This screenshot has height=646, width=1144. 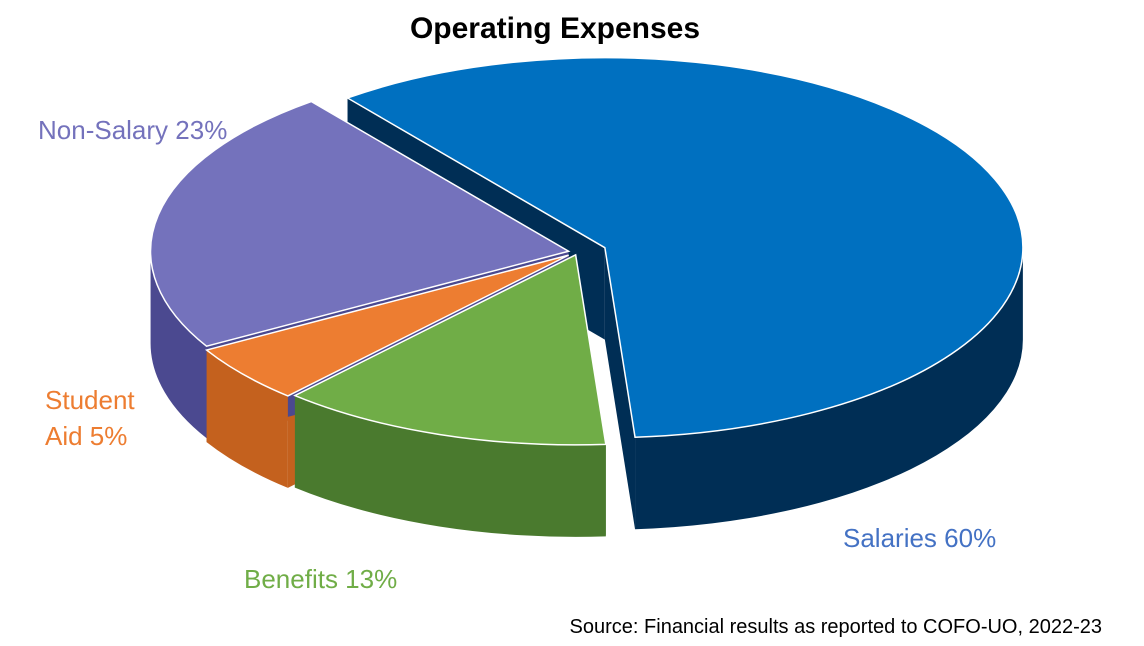 What do you see at coordinates (360, 223) in the screenshot?
I see `non-salary-slice` at bounding box center [360, 223].